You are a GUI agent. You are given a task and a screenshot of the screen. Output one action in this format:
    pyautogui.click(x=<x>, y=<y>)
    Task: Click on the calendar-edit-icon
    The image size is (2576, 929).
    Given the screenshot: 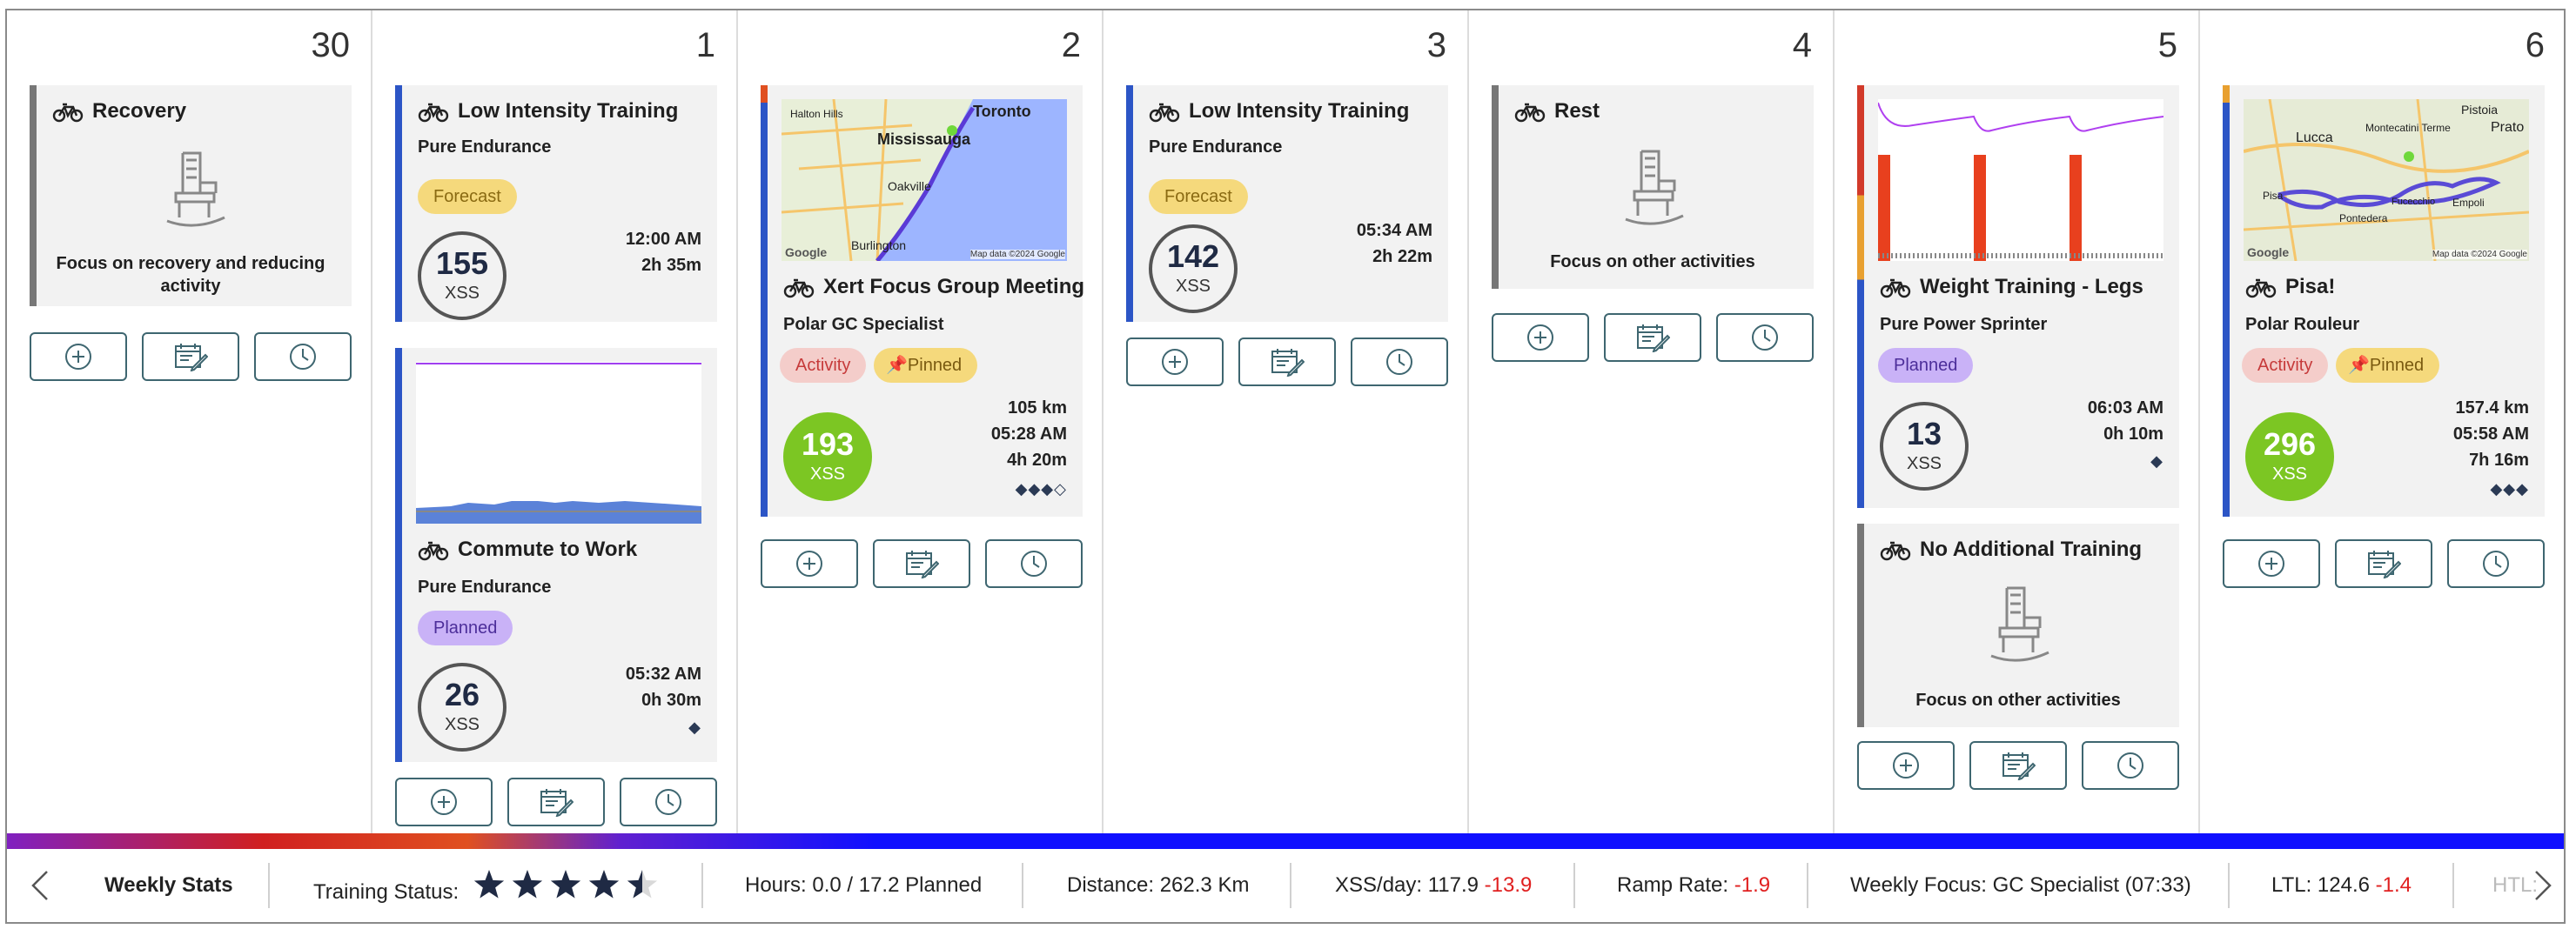 What is the action you would take?
    pyautogui.click(x=1653, y=338)
    